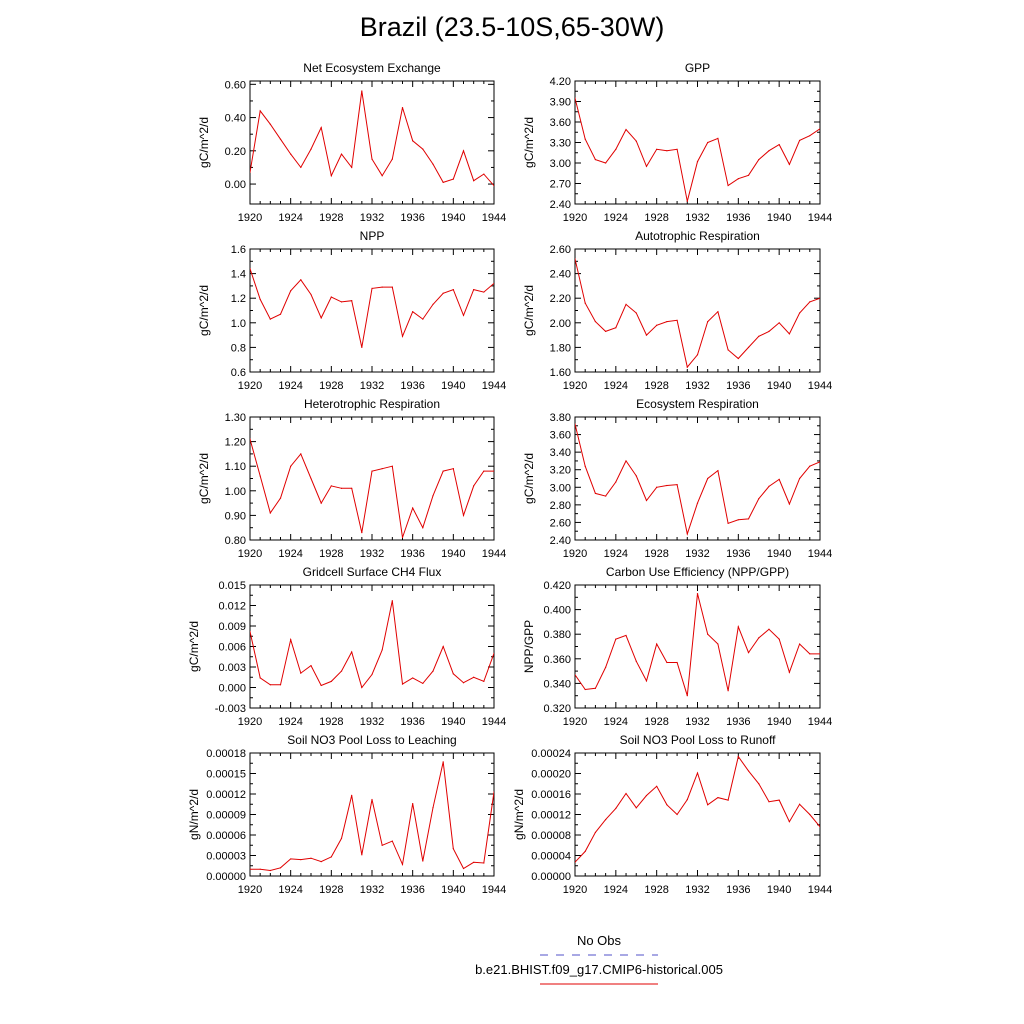 The height and width of the screenshot is (1024, 1024). Describe the element at coordinates (232, 627) in the screenshot. I see `y-tick-label: 0.009` at that location.